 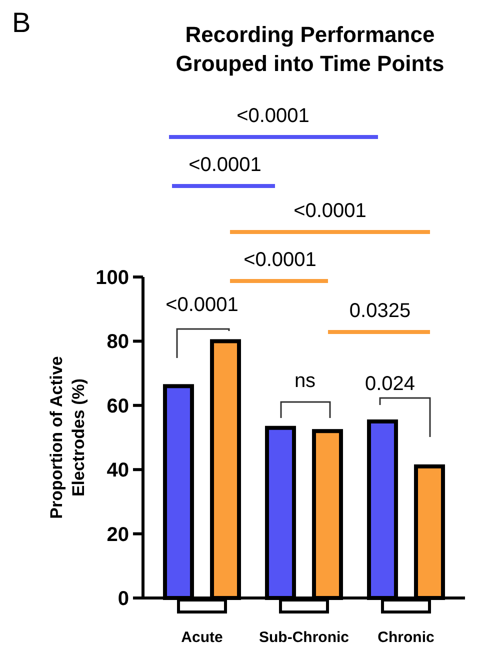 What do you see at coordinates (202, 305) in the screenshot?
I see `annotation: <0.0001` at bounding box center [202, 305].